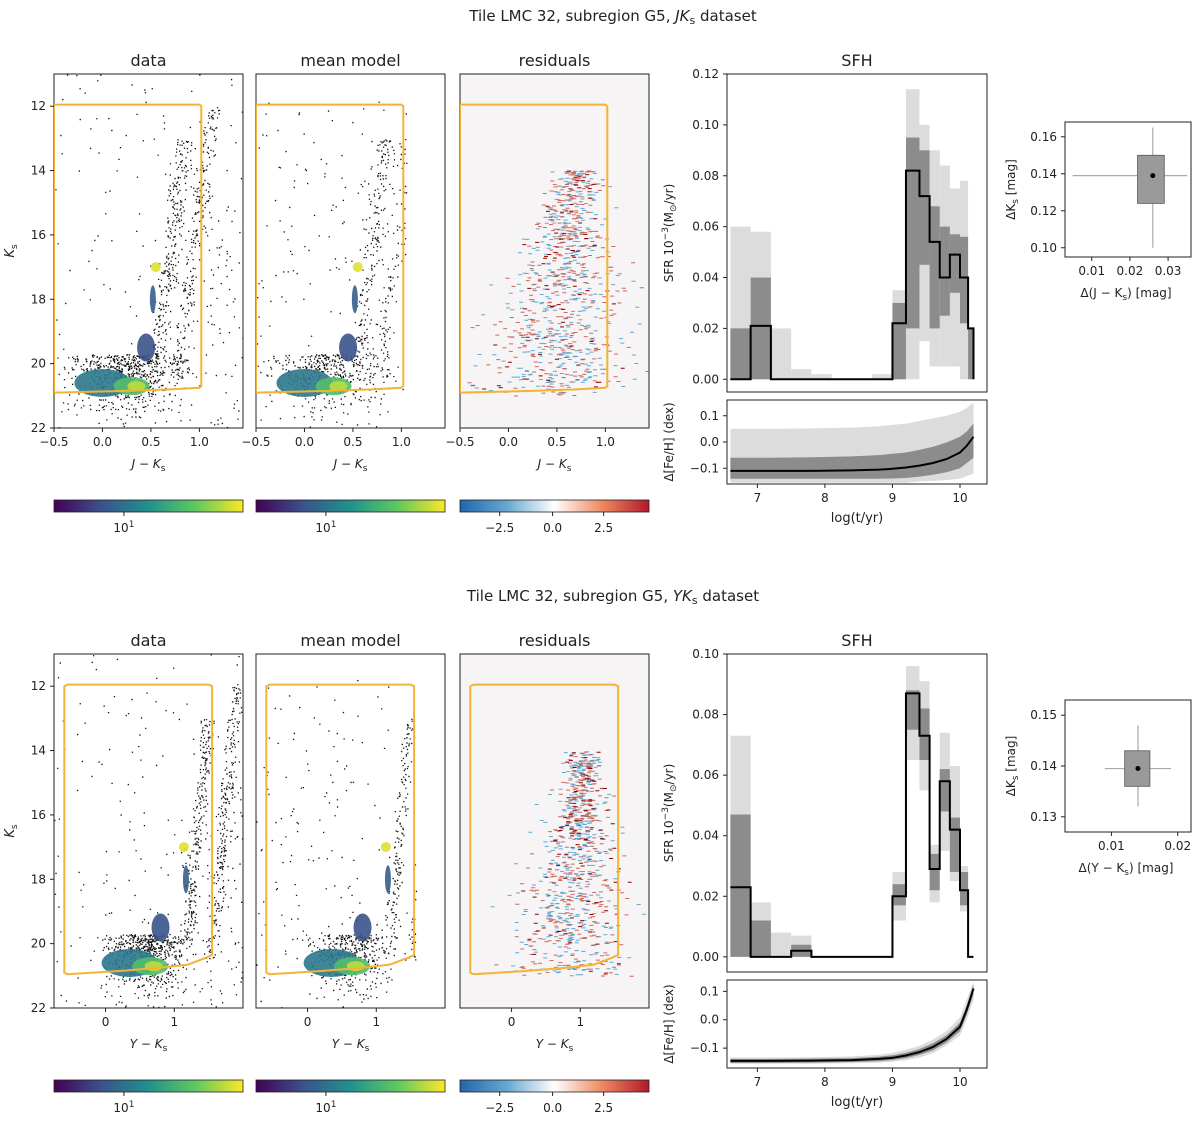 The image size is (1200, 1130). Describe the element at coordinates (681, 16) in the screenshot. I see `panel-title-dataset: JK` at that location.